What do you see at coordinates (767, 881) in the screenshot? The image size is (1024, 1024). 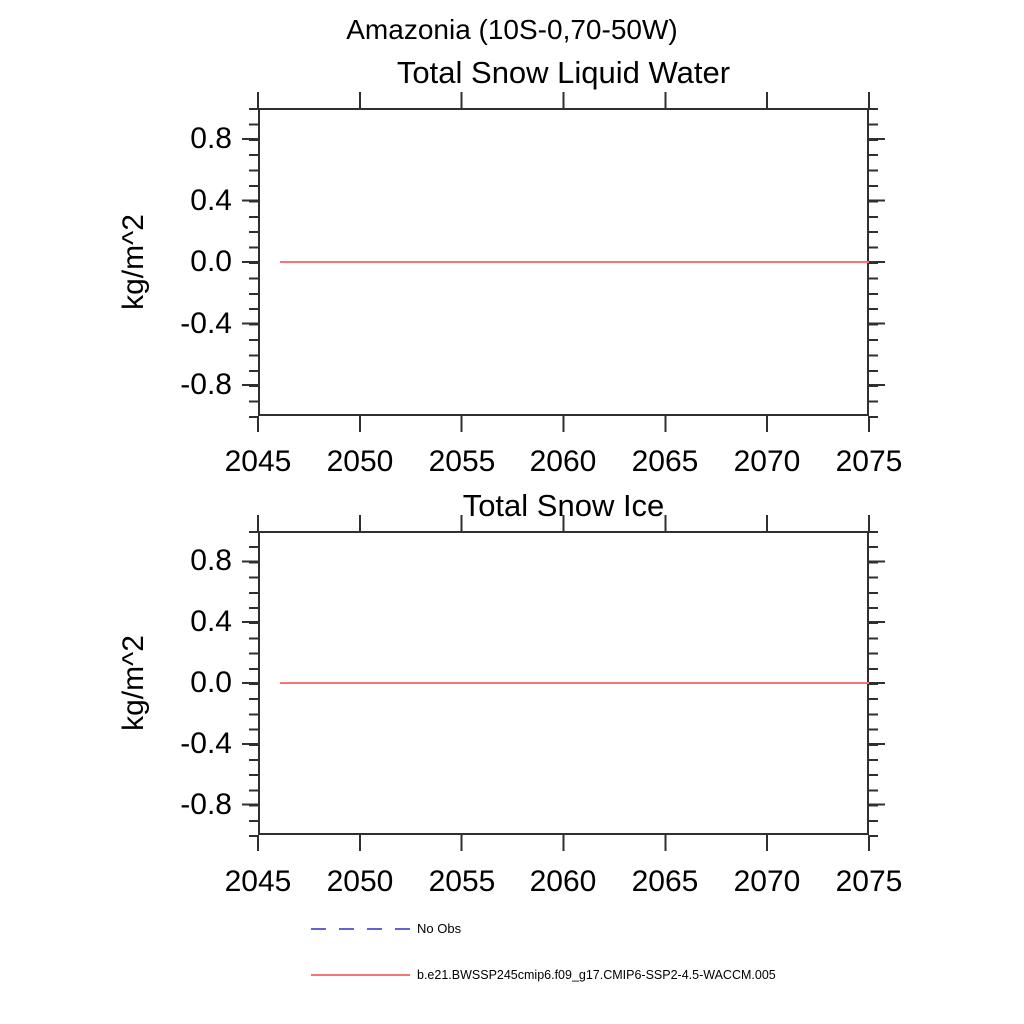 I see `panel2-xtick-label: 2070` at bounding box center [767, 881].